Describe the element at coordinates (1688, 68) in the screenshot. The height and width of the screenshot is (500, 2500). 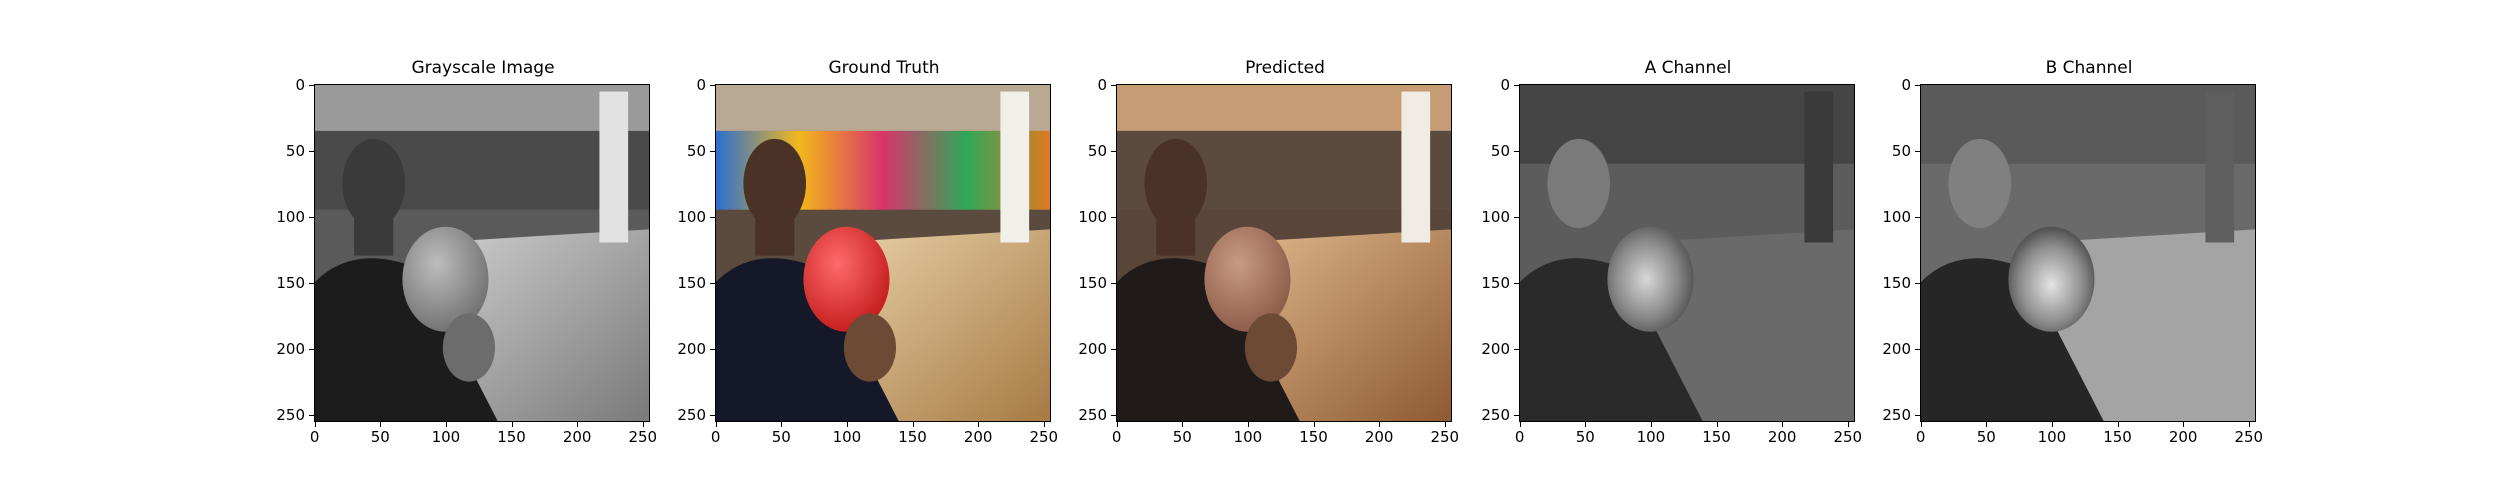
I see `panel-title: A Channel` at that location.